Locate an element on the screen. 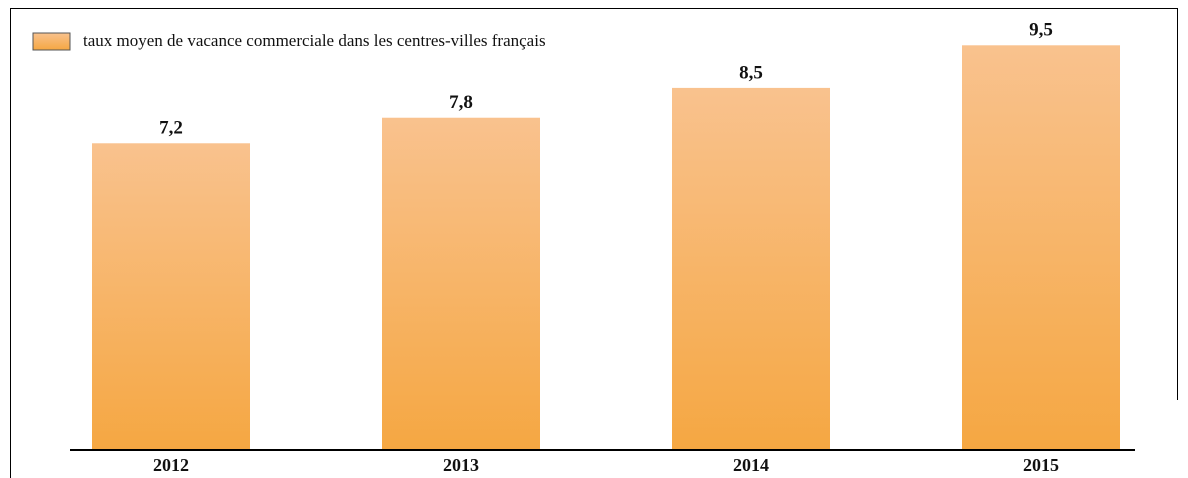 The width and height of the screenshot is (1188, 478). legend-swatch is located at coordinates (51, 41).